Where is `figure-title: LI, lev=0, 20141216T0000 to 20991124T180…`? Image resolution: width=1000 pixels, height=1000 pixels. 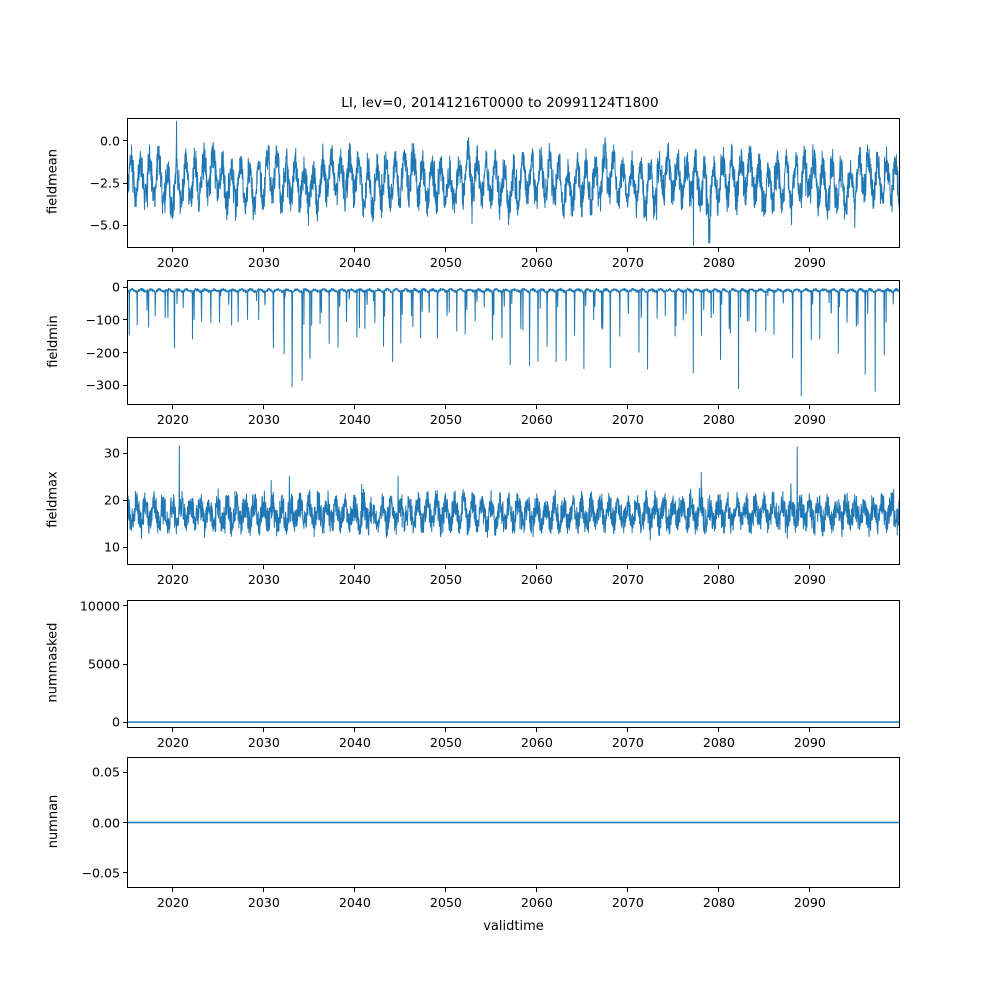
figure-title: LI, lev=0, 20141216T0000 to 20991124T180… is located at coordinates (500, 103).